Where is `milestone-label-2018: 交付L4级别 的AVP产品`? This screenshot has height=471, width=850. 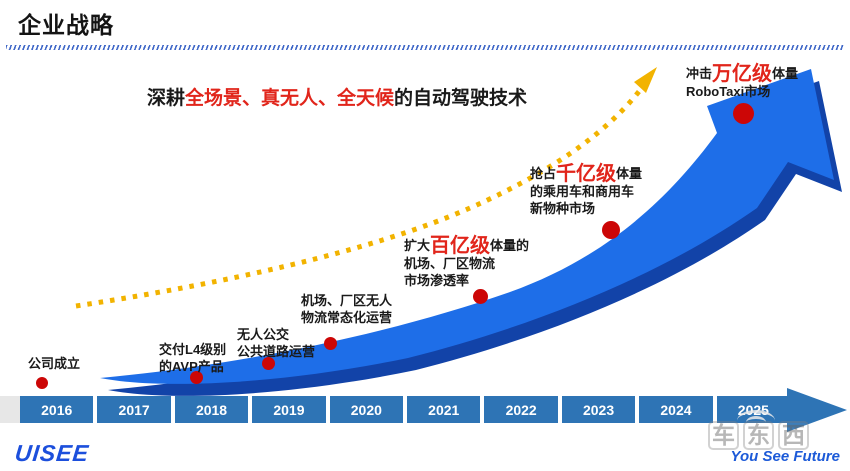 milestone-label-2018: 交付L4级别 的AVP产品 is located at coordinates (192, 359).